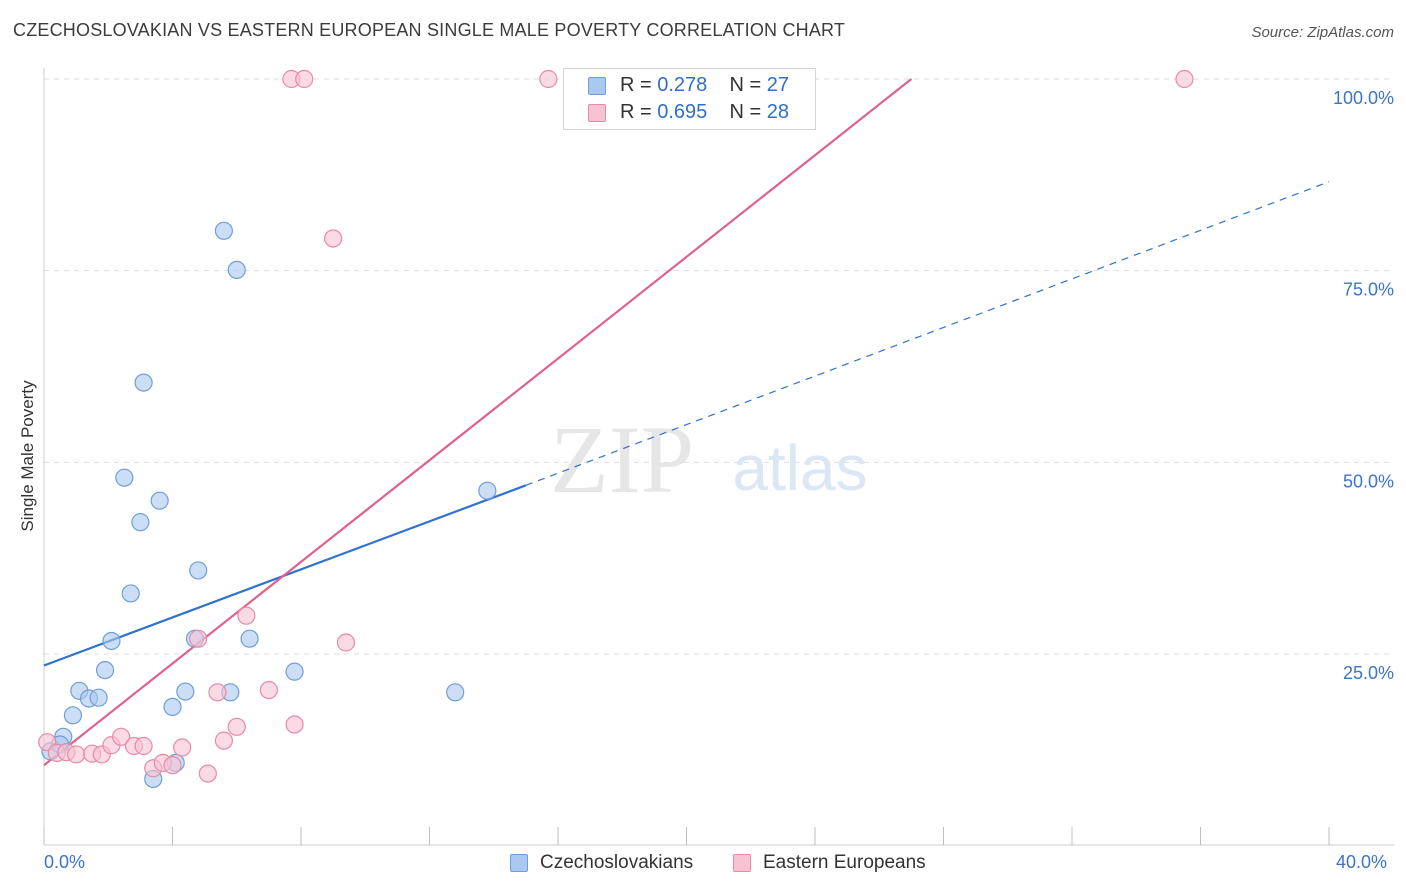  What do you see at coordinates (1368, 673) in the screenshot?
I see `y-tick-label: 25.0%` at bounding box center [1368, 673].